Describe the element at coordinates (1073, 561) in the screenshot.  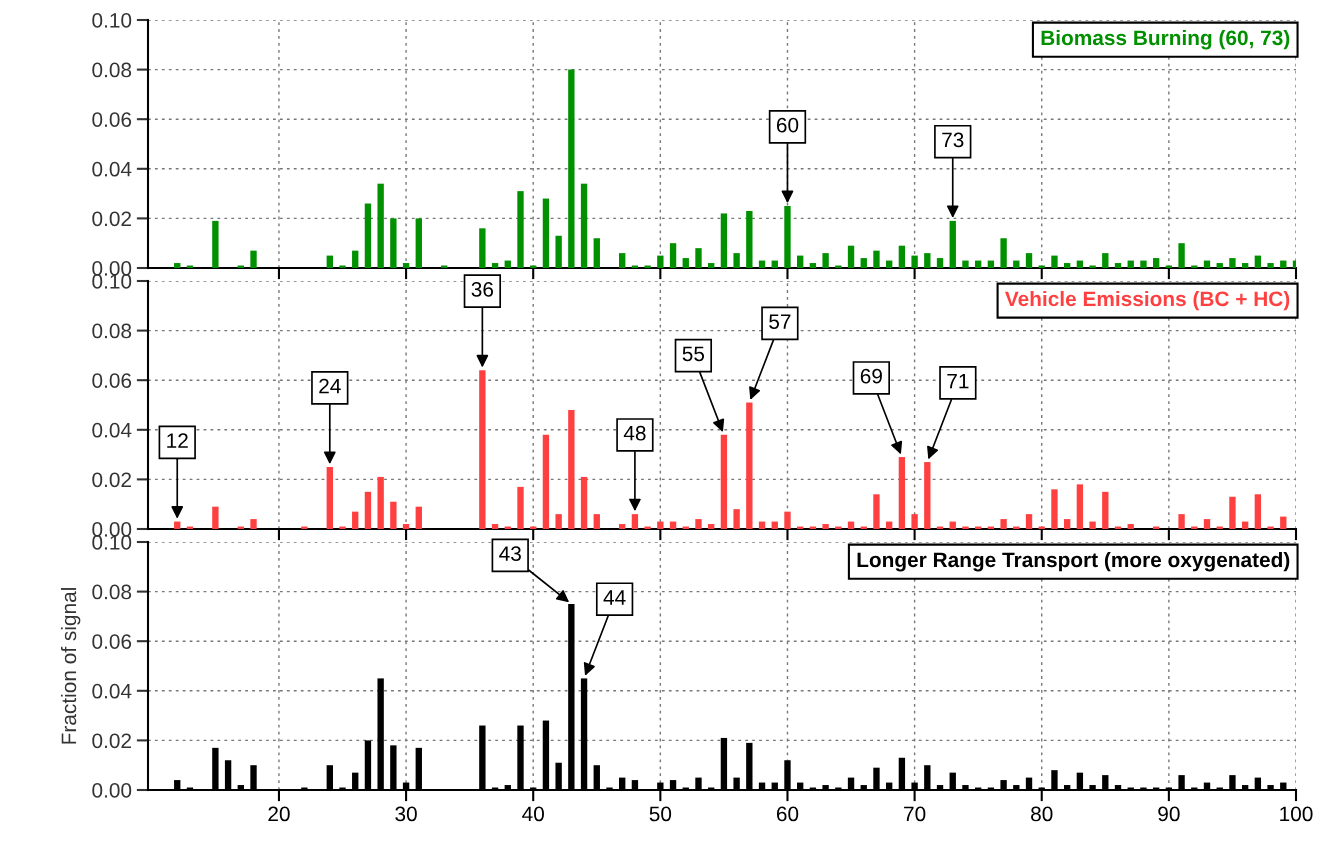
I see `chart-title: Longer Range Transport (more oxygenated)` at that location.